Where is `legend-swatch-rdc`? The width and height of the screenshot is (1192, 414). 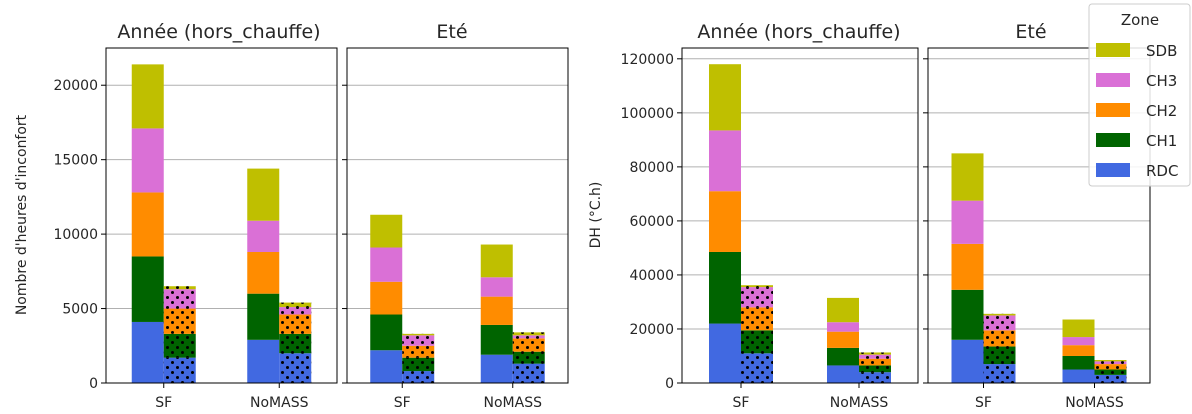 legend-swatch-rdc is located at coordinates (1113, 170).